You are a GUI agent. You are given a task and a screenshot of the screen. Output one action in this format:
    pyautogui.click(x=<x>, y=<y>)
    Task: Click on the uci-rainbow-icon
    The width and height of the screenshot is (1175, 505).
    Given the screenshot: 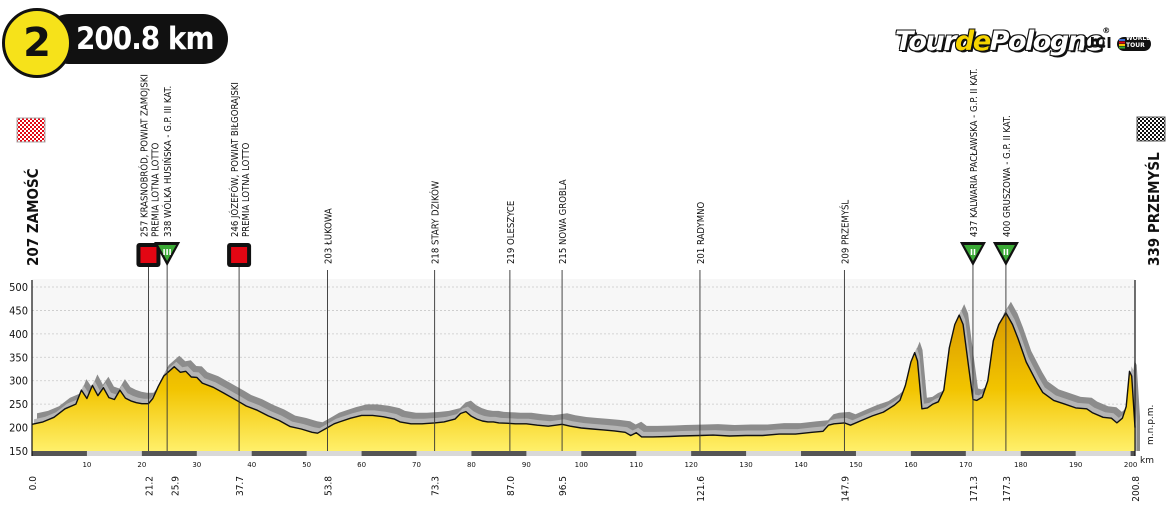 What is the action you would take?
    pyautogui.click(x=1134, y=44)
    